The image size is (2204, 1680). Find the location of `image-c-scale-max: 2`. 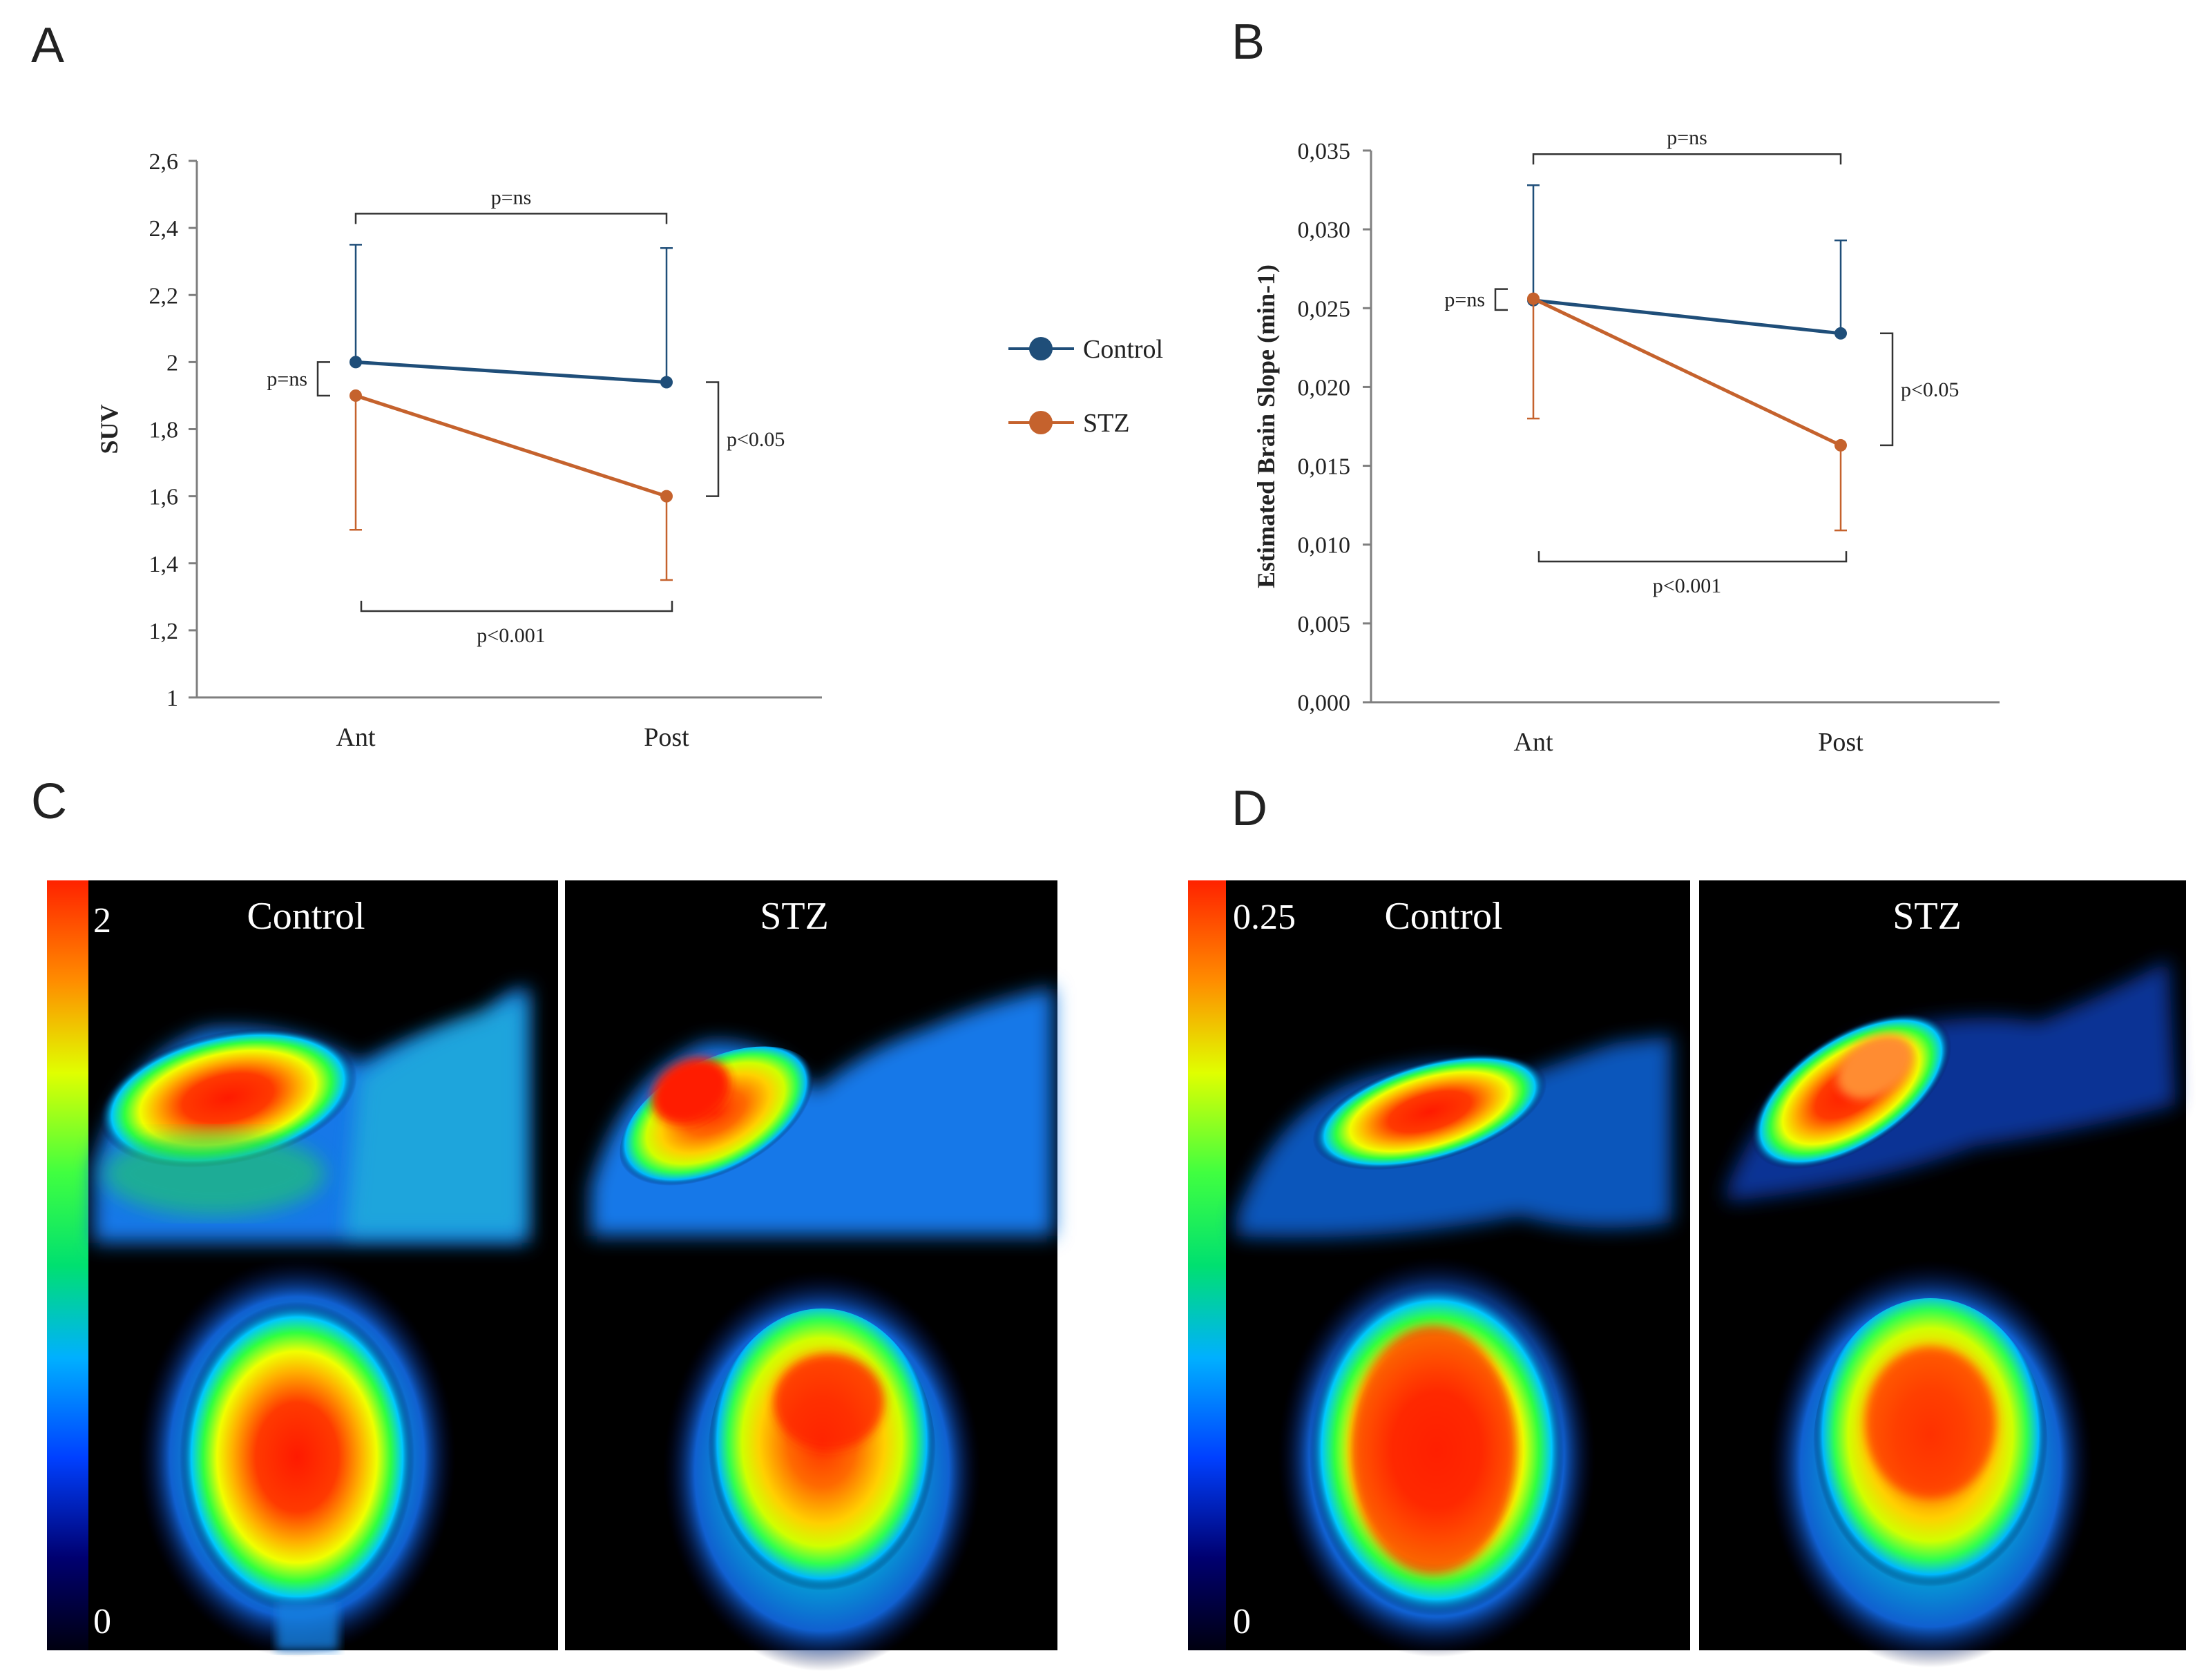

image-c-scale-max: 2 is located at coordinates (102, 920).